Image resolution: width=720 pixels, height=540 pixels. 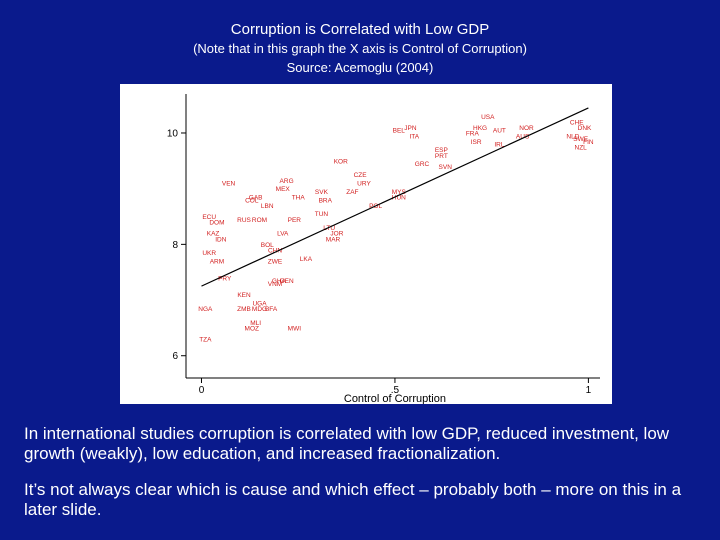 What do you see at coordinates (399, 198) in the screenshot?
I see `data-point-hun: HUN` at bounding box center [399, 198].